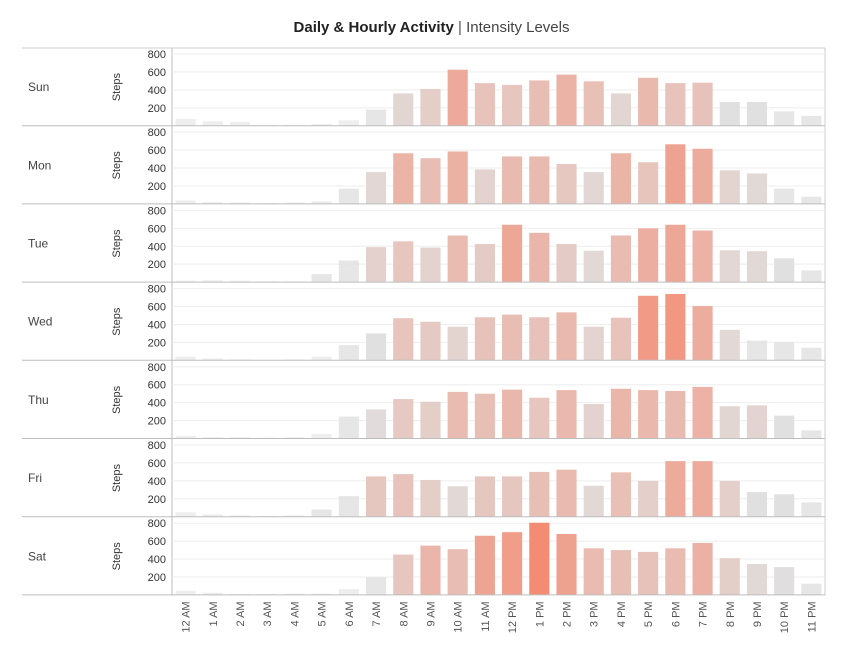 The height and width of the screenshot is (655, 863). Describe the element at coordinates (622, 614) in the screenshot. I see `x-tick-label: 4 PM` at that location.